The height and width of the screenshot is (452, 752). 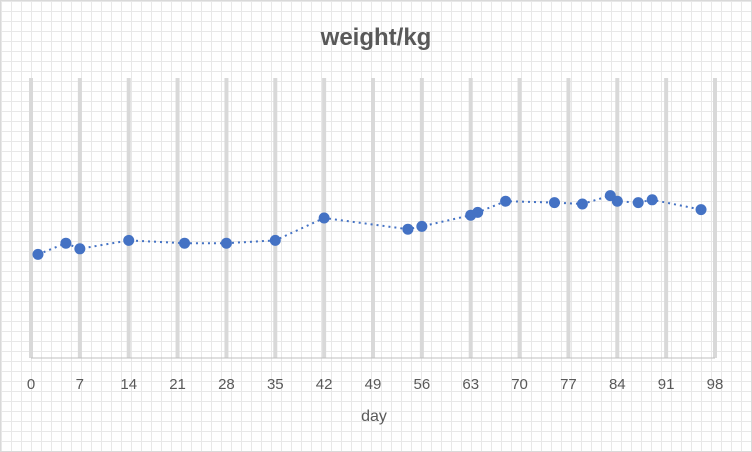 I want to click on x-tick-labels: 0 7 14 21 28 35 42 49 56 63 70 77 84 91 98, so click(x=375, y=384).